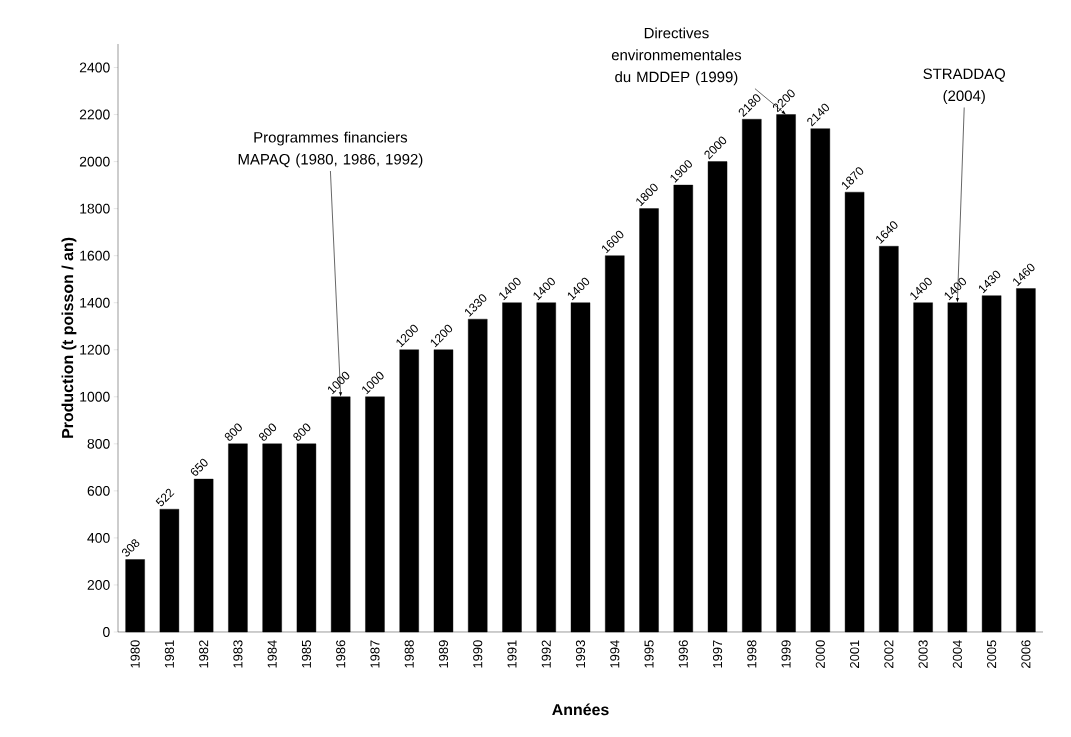 The image size is (1071, 737). I want to click on data-label: 308, so click(130, 548).